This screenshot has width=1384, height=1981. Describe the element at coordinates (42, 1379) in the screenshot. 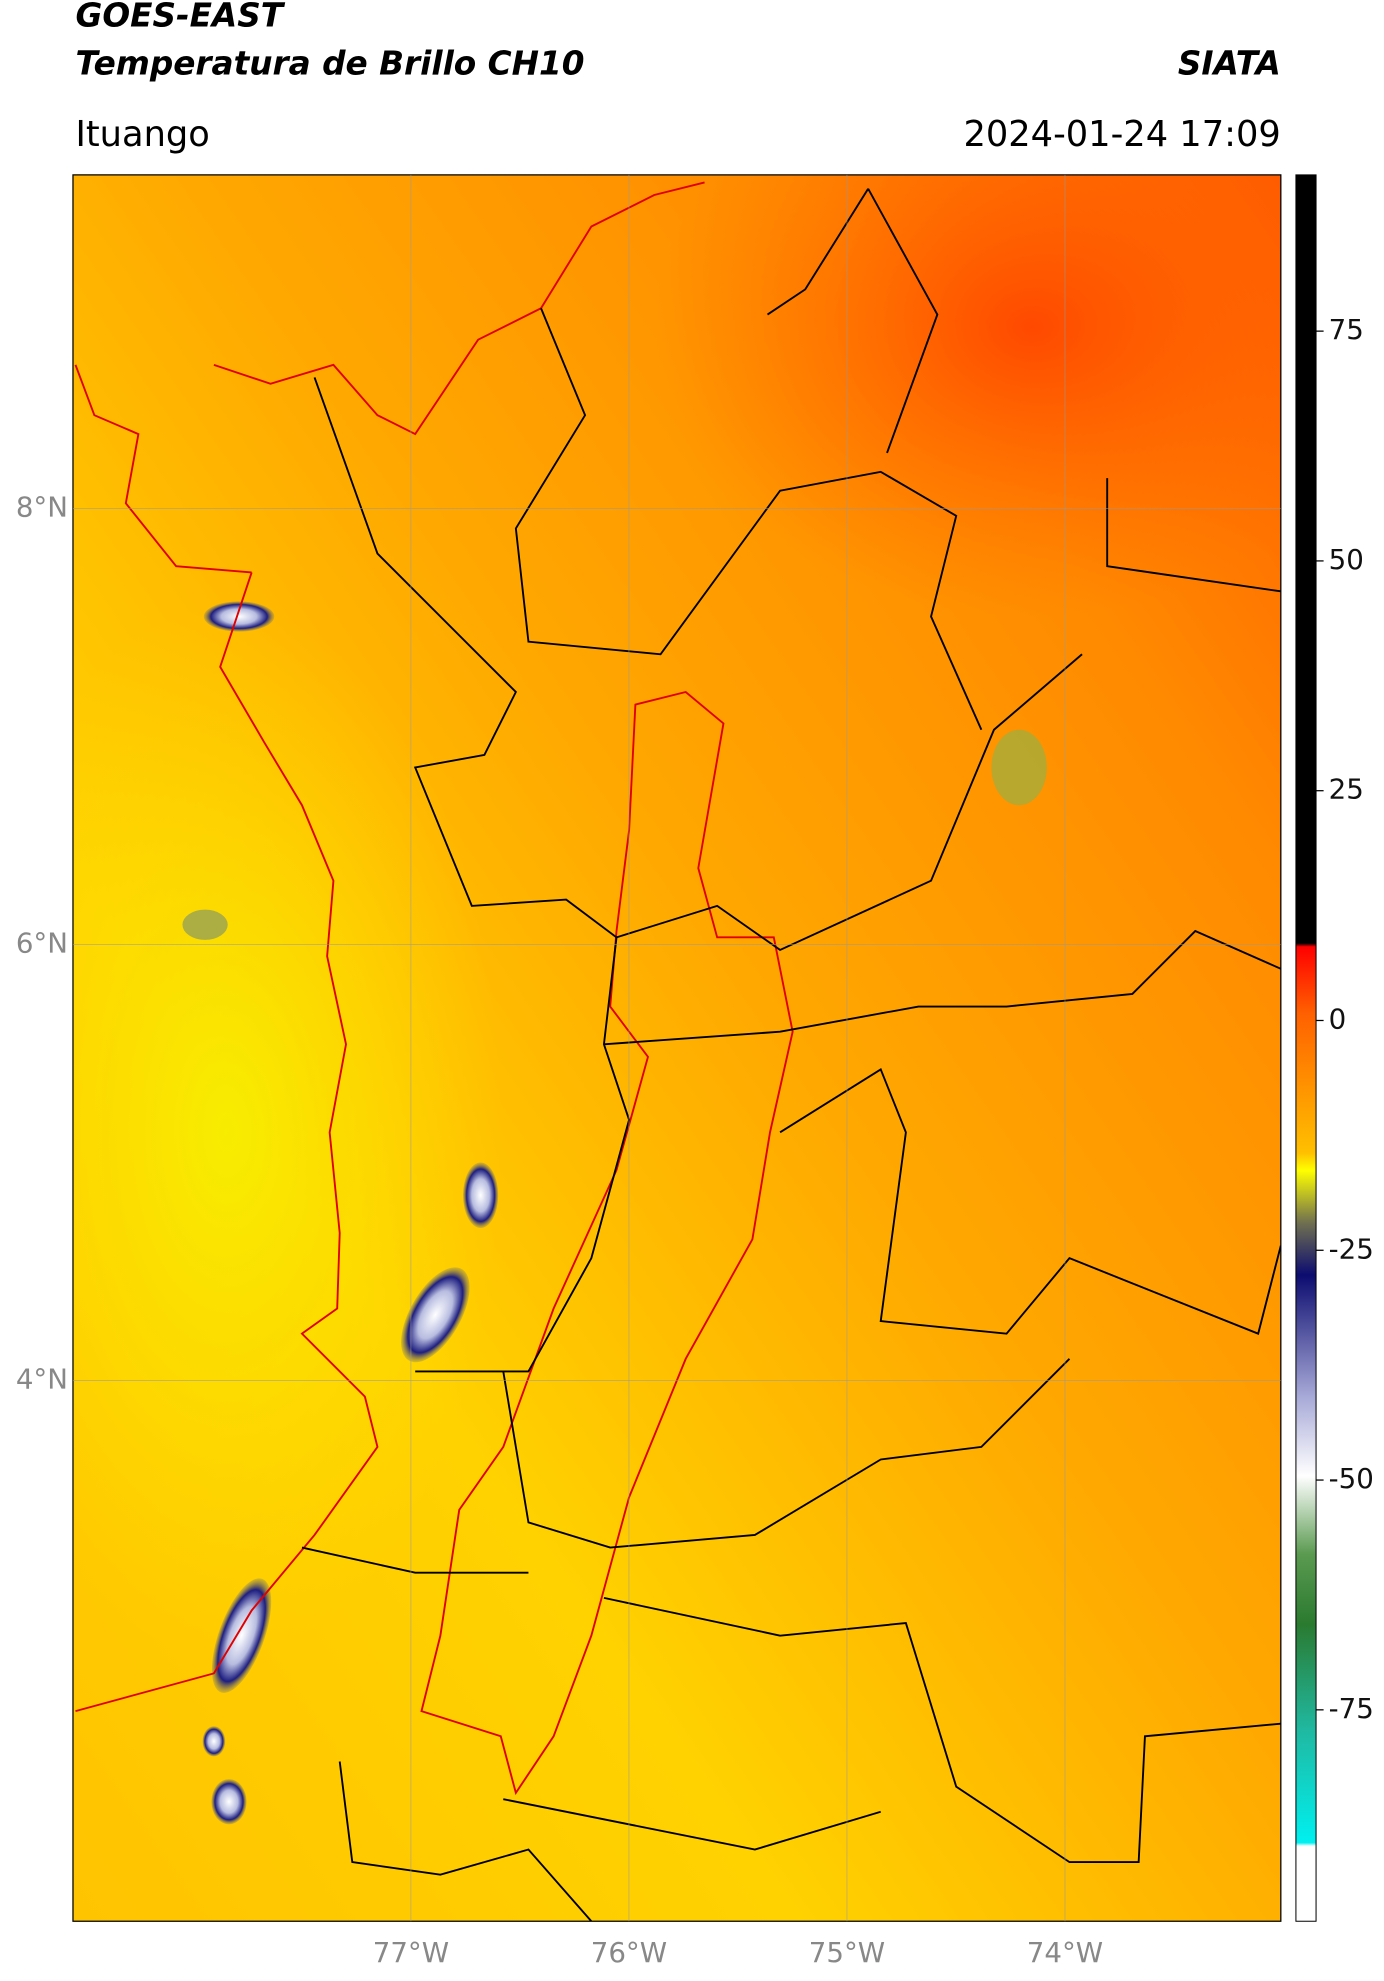

I see `y-tick-label: 4°N` at that location.